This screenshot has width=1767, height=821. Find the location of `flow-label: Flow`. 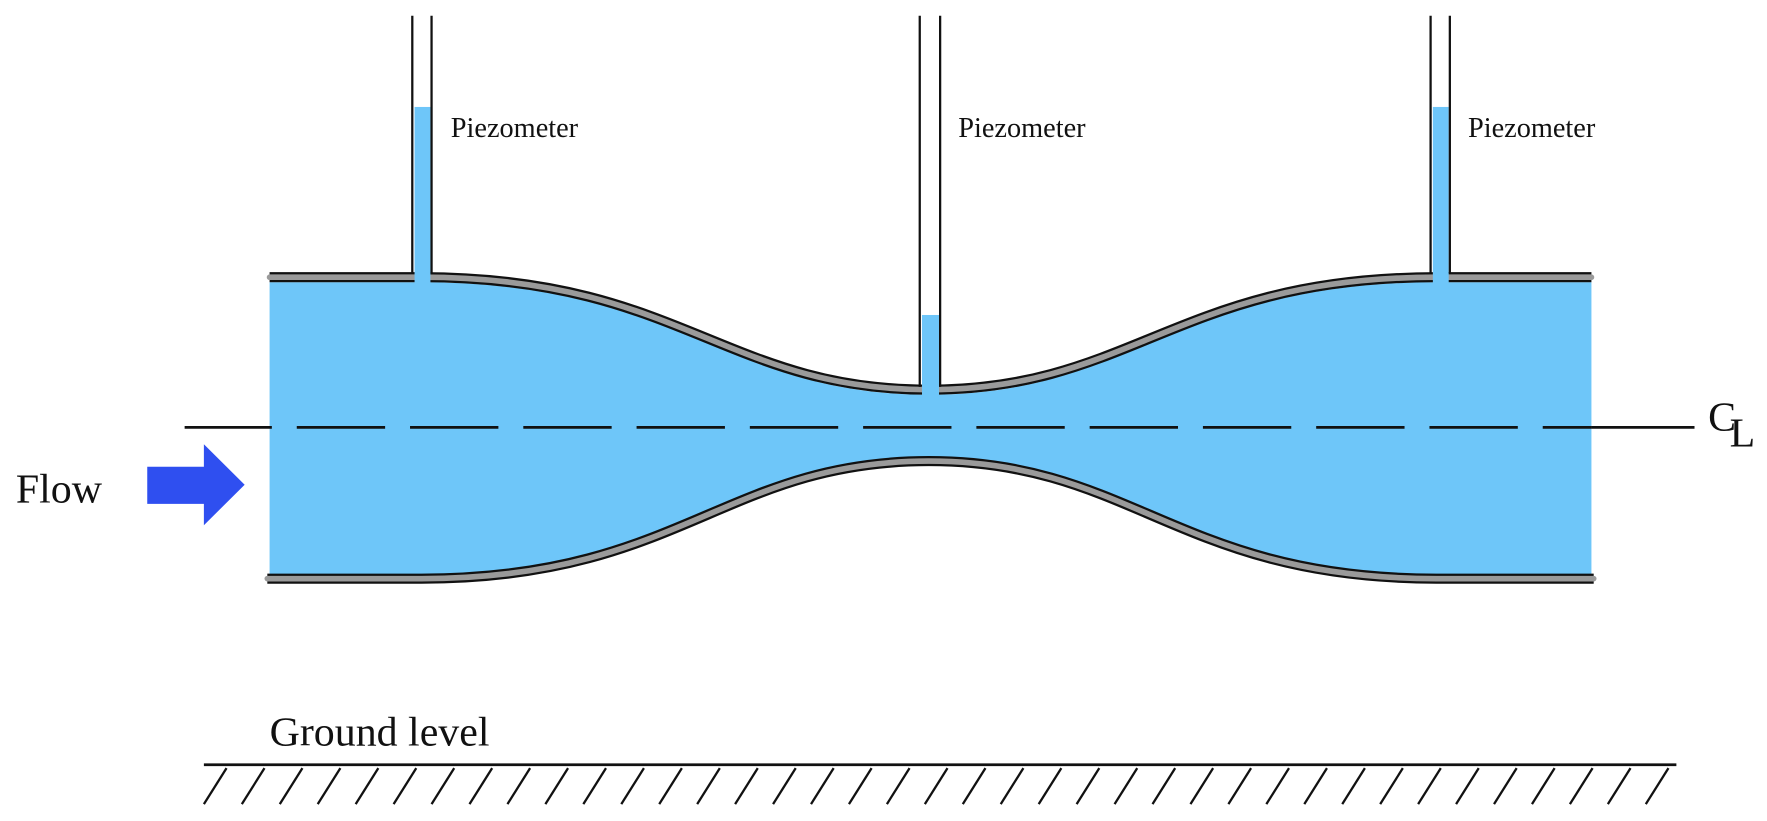

flow-label: Flow is located at coordinates (59, 490).